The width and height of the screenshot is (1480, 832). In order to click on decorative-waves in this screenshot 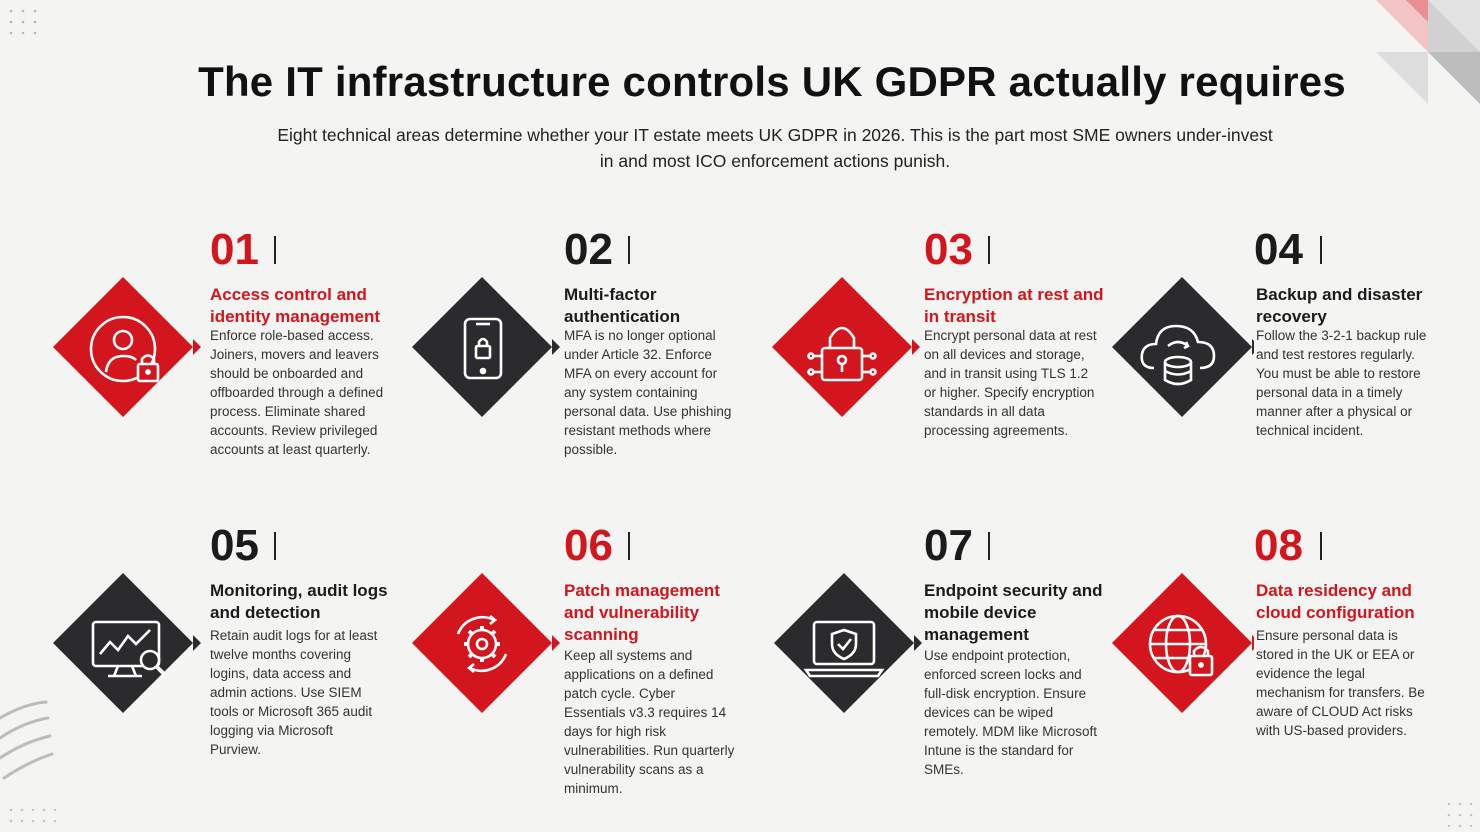, I will do `click(27, 740)`.